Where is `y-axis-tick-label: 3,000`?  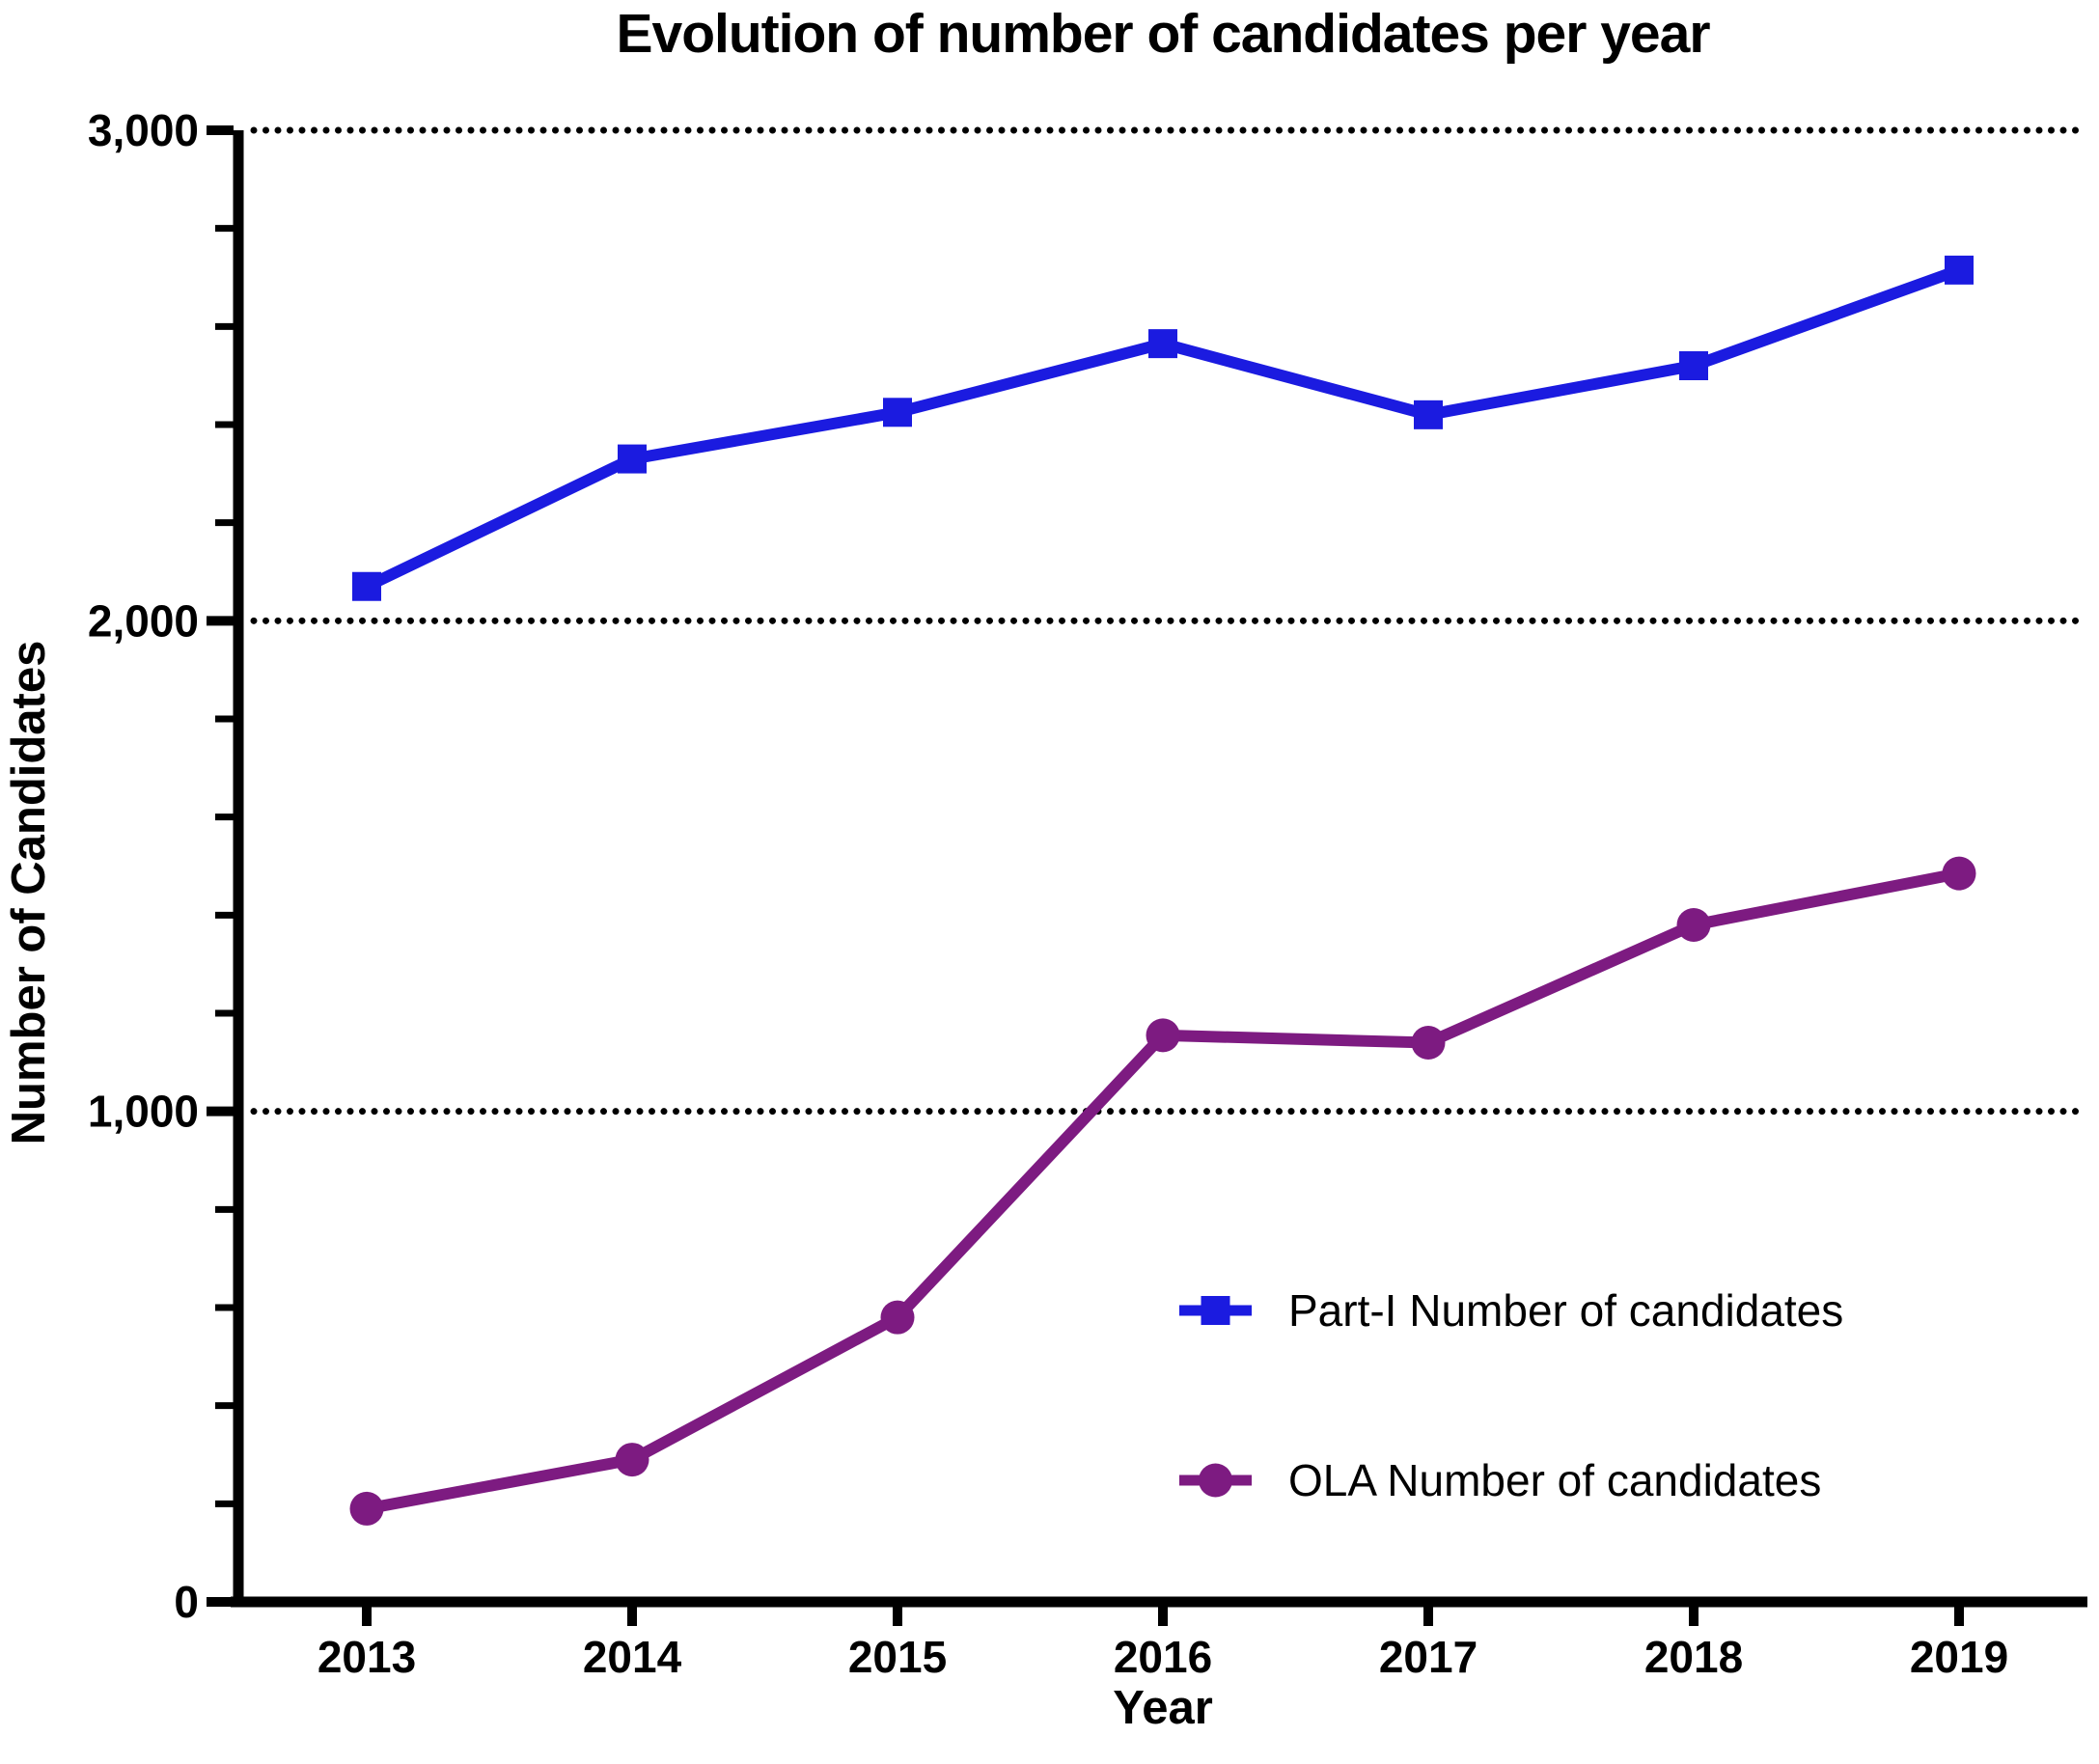
y-axis-tick-label: 3,000 is located at coordinates (143, 130).